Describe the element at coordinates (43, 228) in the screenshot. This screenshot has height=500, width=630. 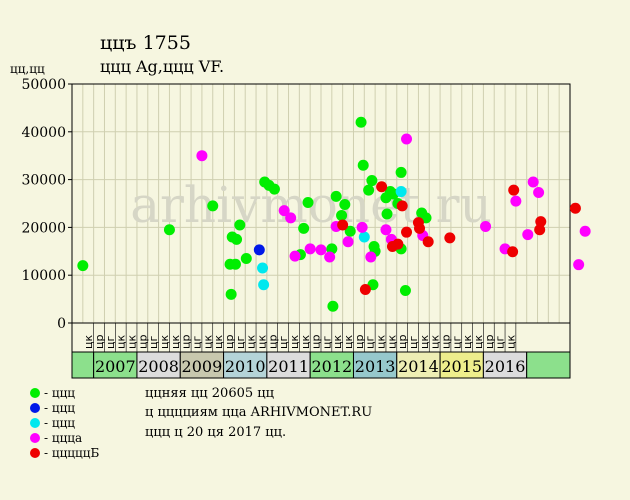
I see `y-tick-label: 20000` at that location.